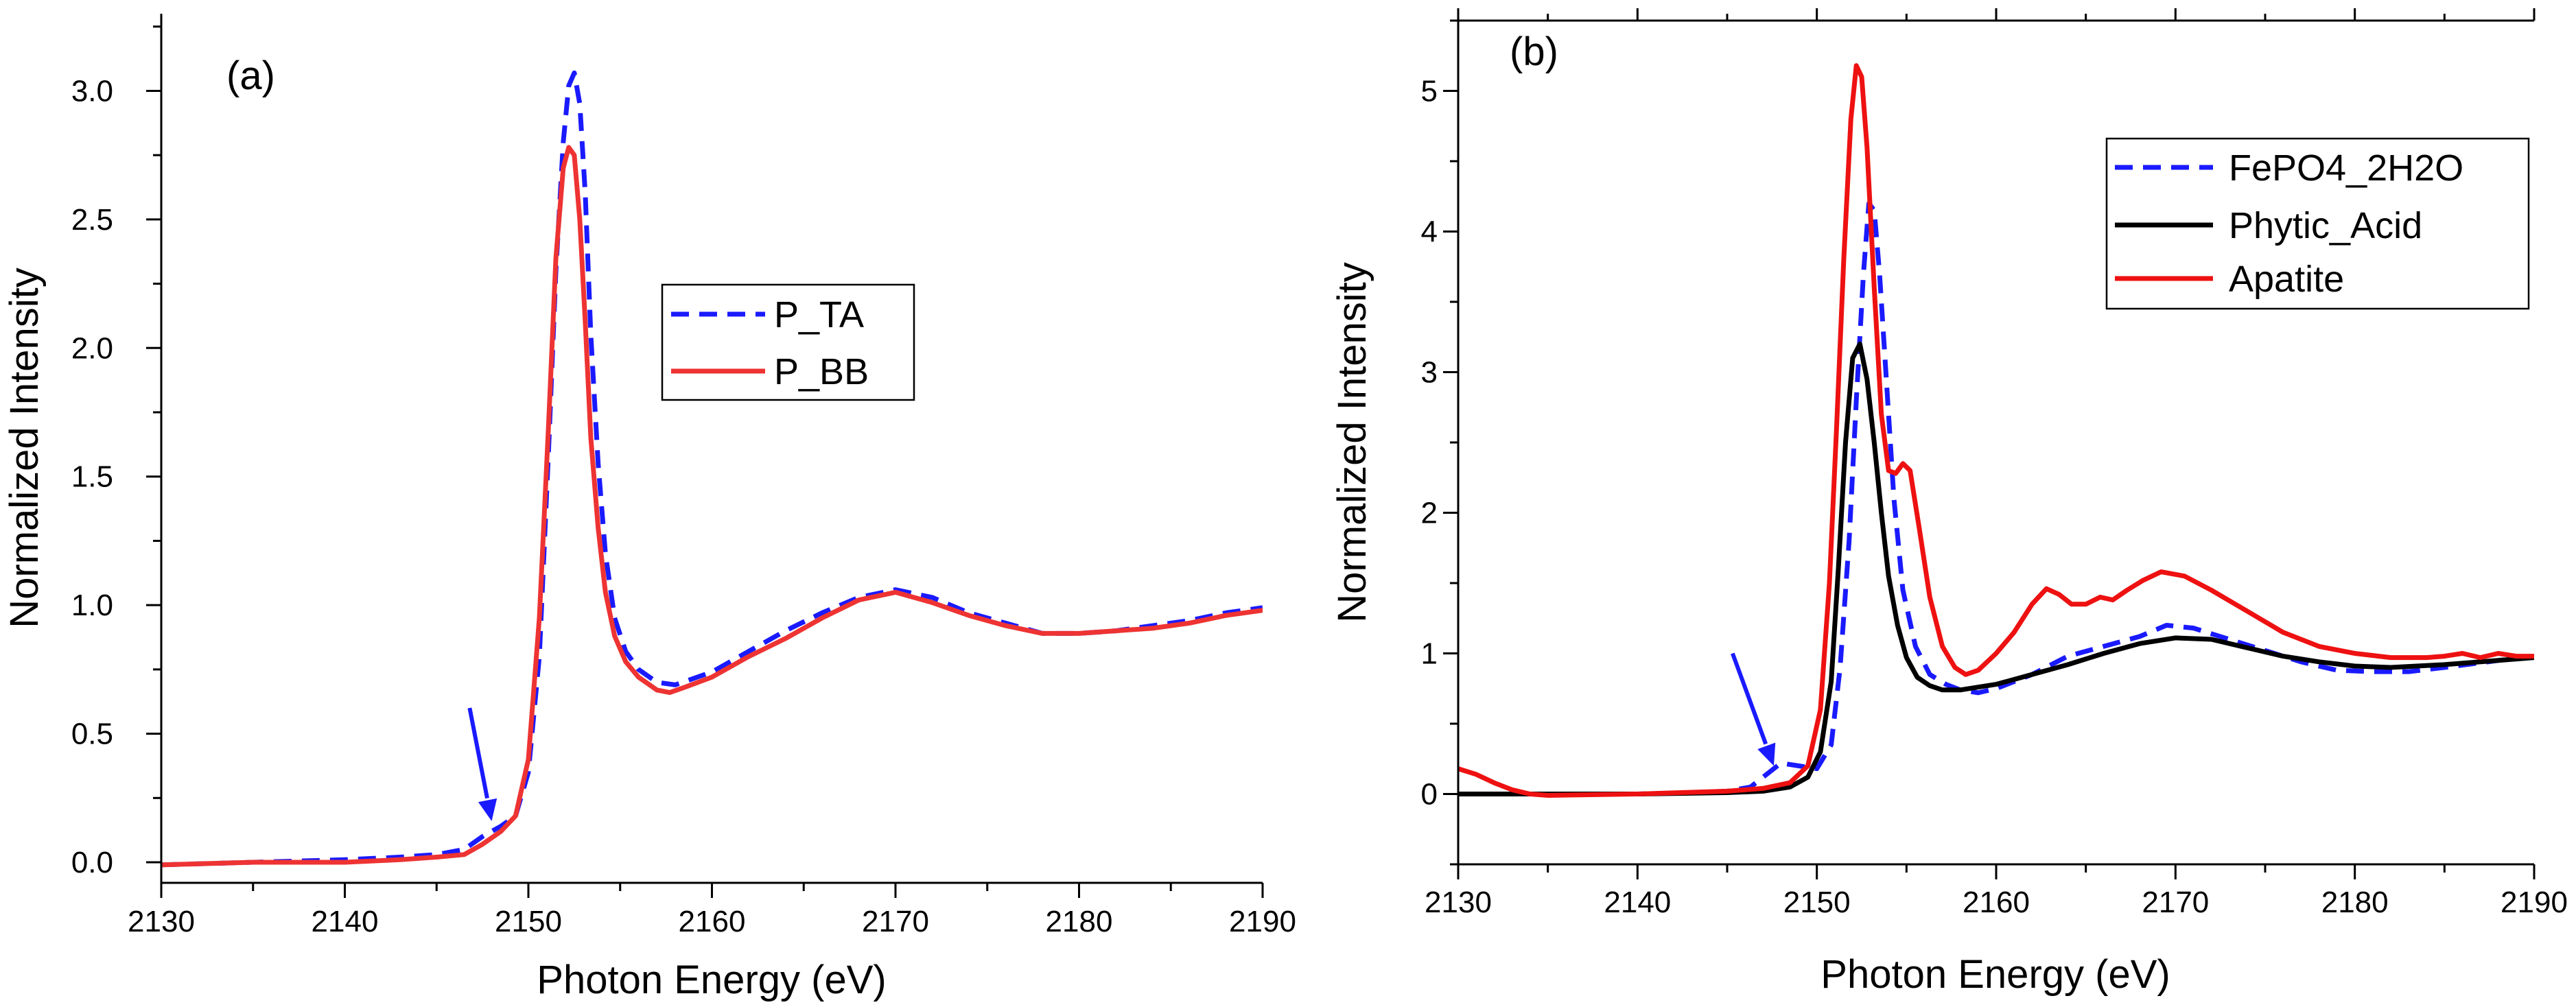 Image resolution: width=2576 pixels, height=1007 pixels. I want to click on panel-a-y-tick-label: 0.0, so click(92, 862).